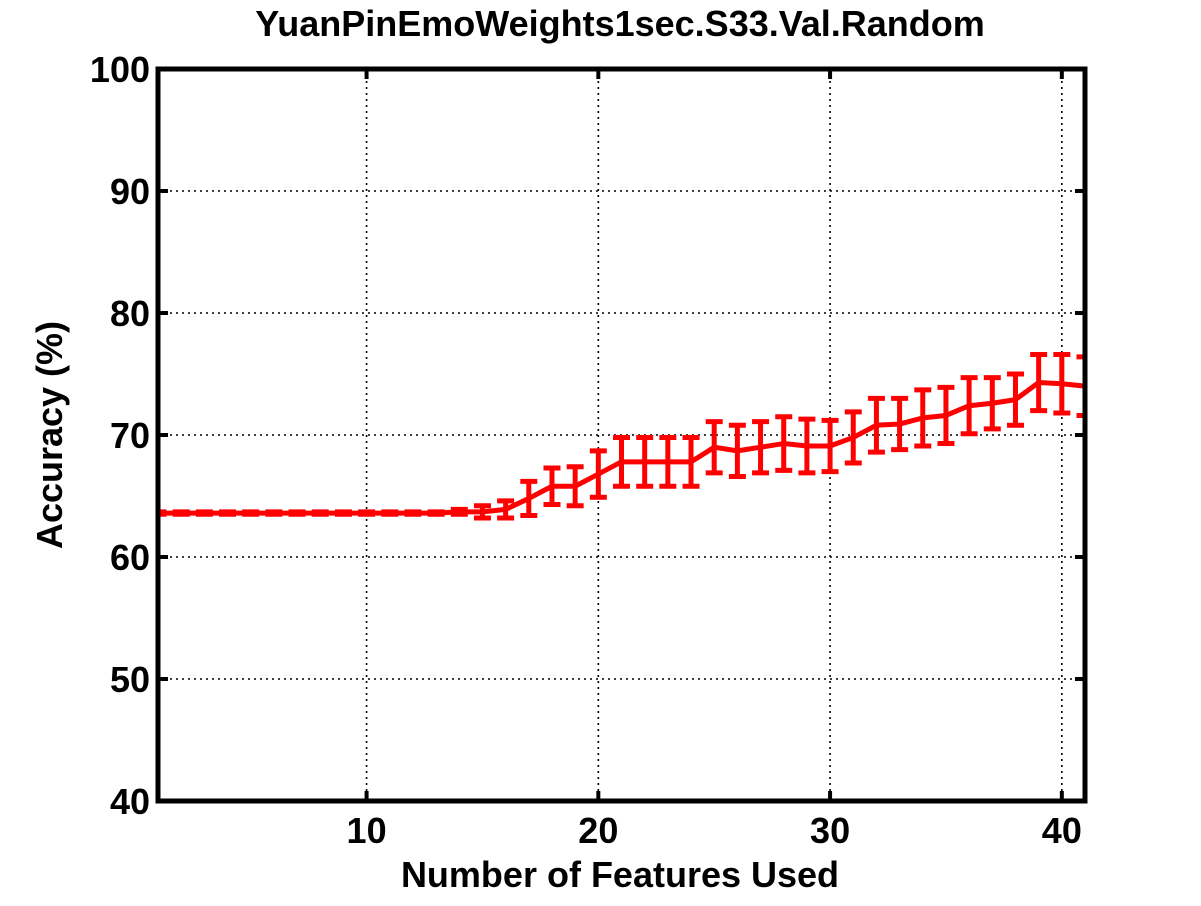 Image resolution: width=1201 pixels, height=906 pixels. Describe the element at coordinates (367, 830) in the screenshot. I see `x-tick-label: 10` at that location.